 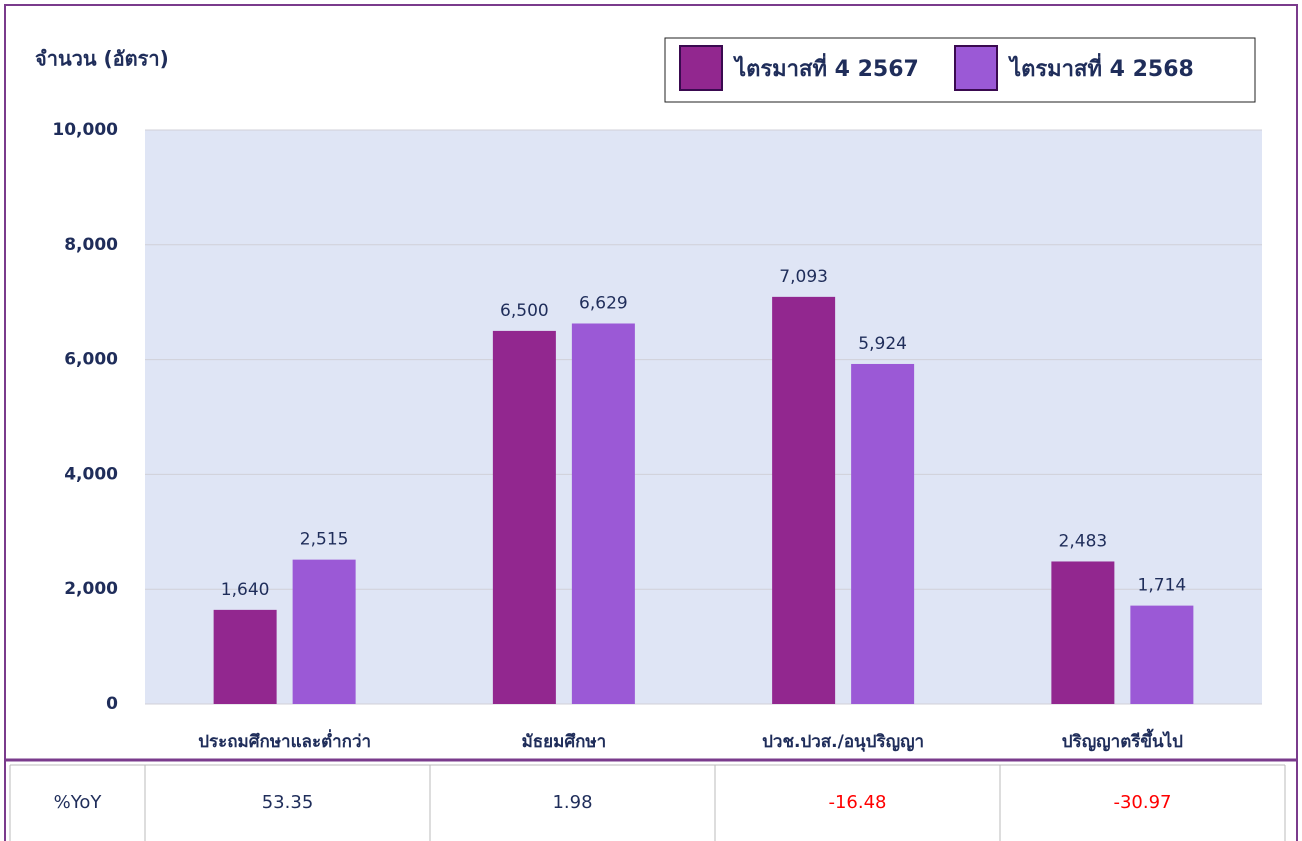 What do you see at coordinates (284, 740) in the screenshot?
I see `x-tick-label: ประถมศึกษาและต่ำกว่า` at bounding box center [284, 740].